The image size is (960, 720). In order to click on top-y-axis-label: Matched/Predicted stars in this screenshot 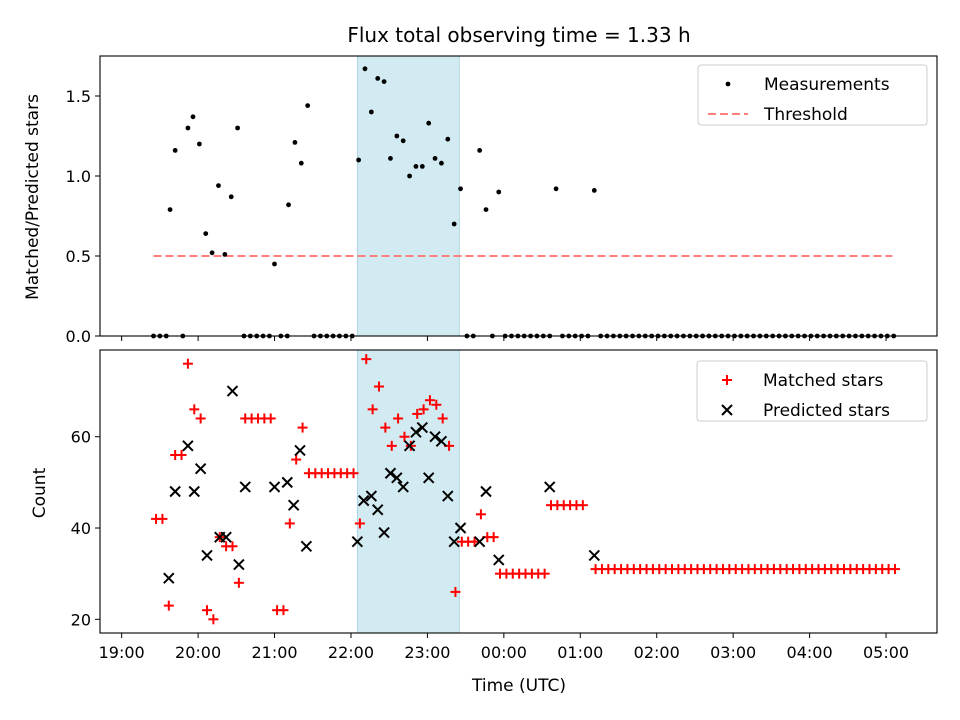, I will do `click(33, 197)`.